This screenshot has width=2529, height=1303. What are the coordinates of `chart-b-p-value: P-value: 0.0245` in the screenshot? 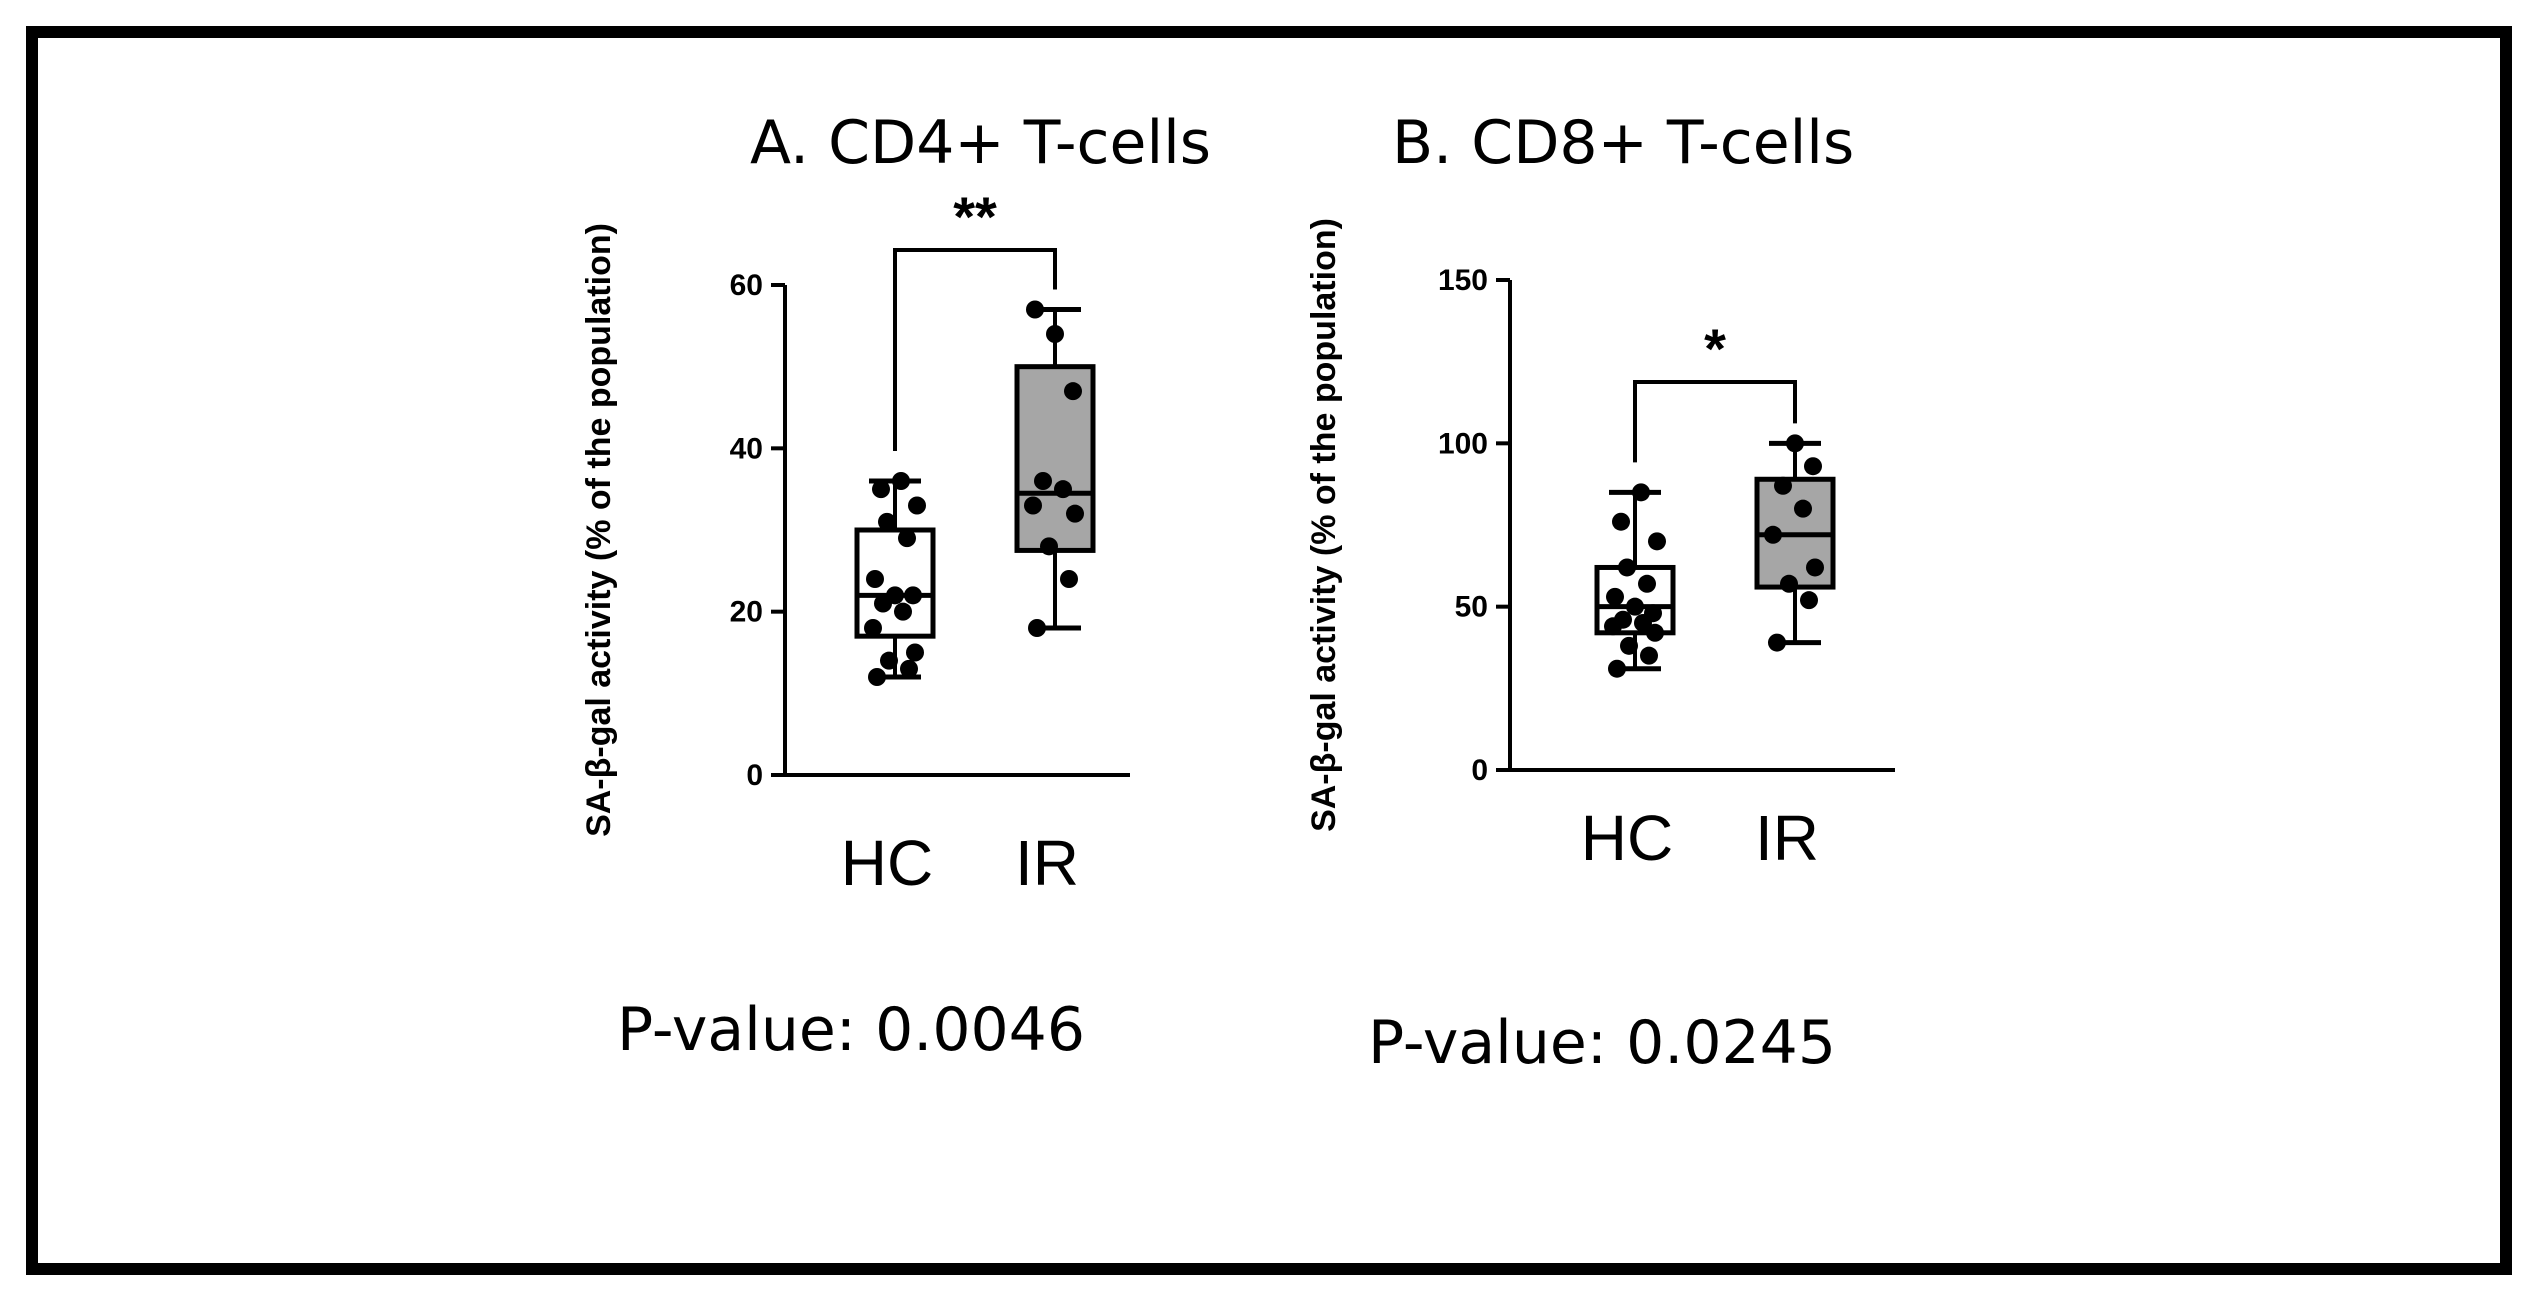 It's located at (1602, 1043).